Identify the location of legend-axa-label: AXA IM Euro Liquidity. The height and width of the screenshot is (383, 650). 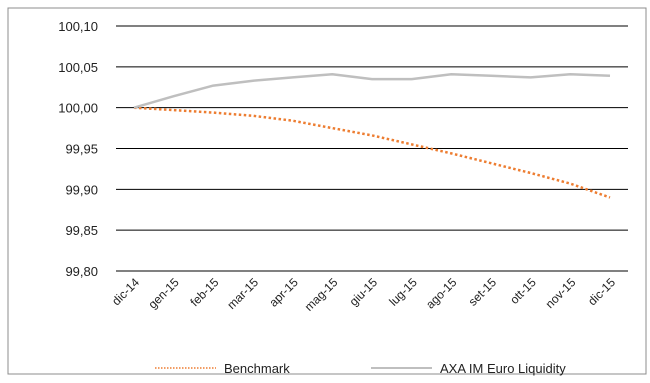
(503, 368).